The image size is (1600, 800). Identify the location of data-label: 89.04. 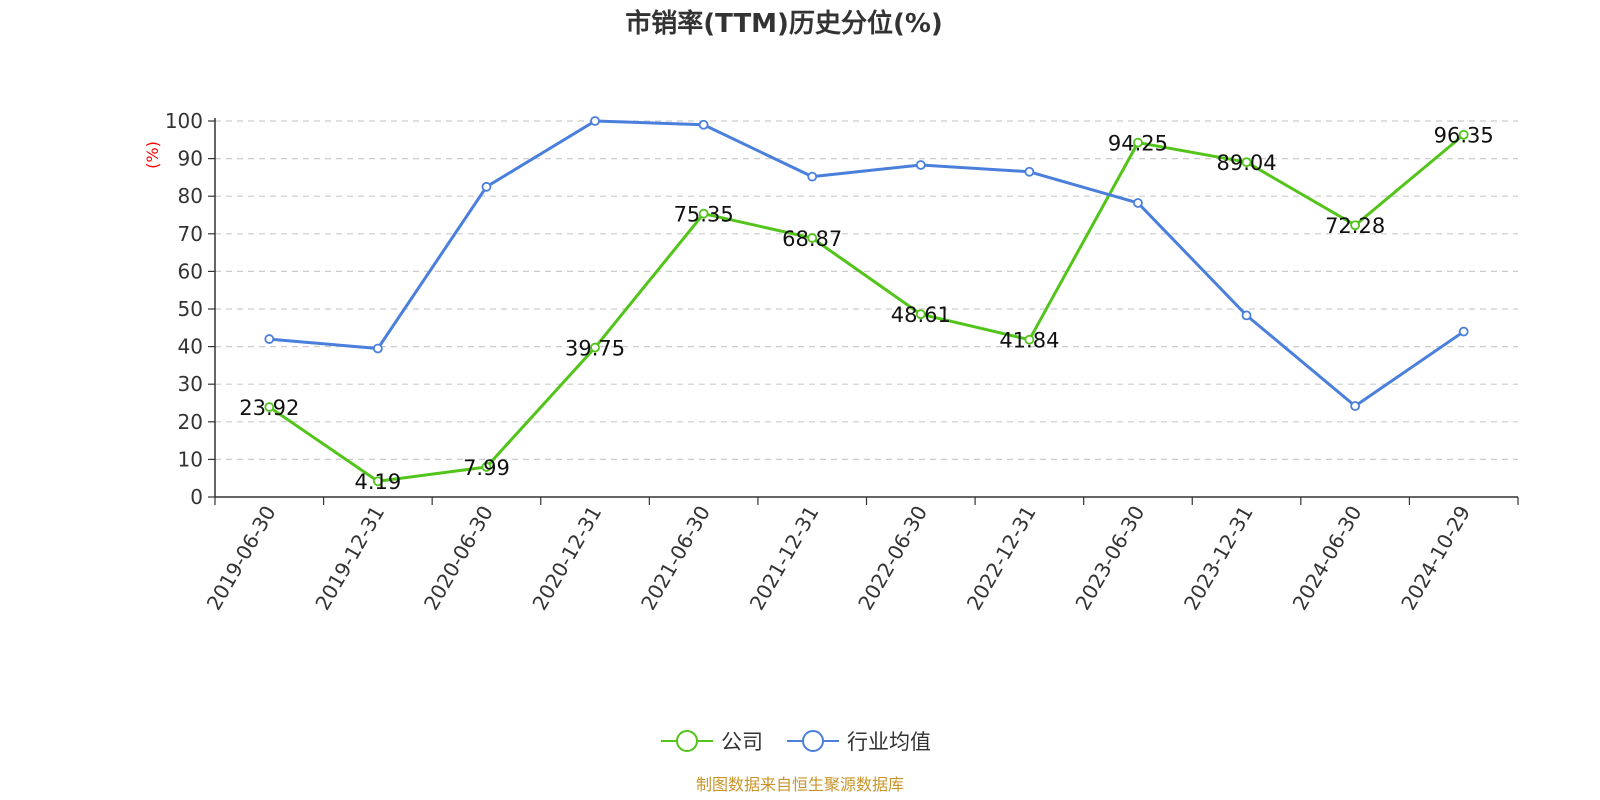
(1246, 163).